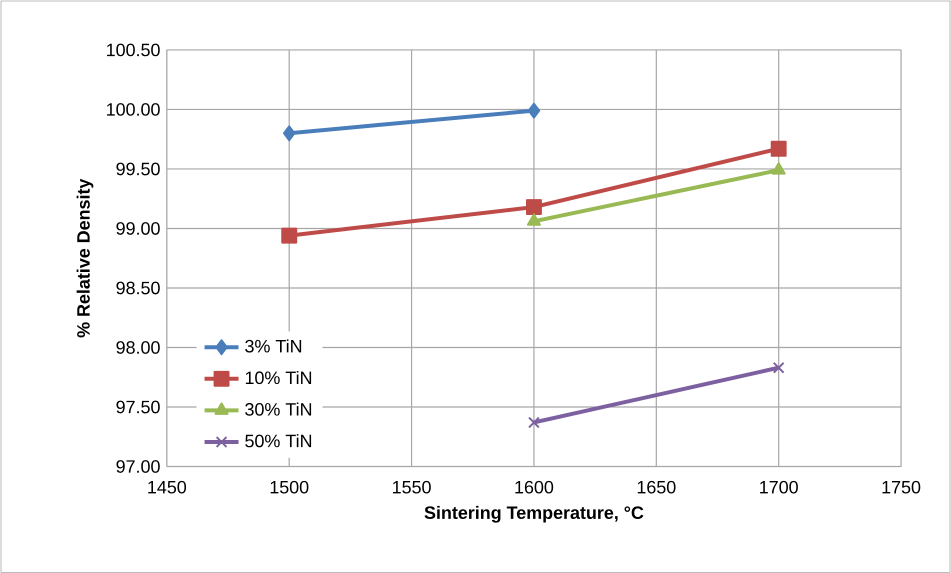  Describe the element at coordinates (278, 409) in the screenshot. I see `legend-label: 30% TiN` at that location.